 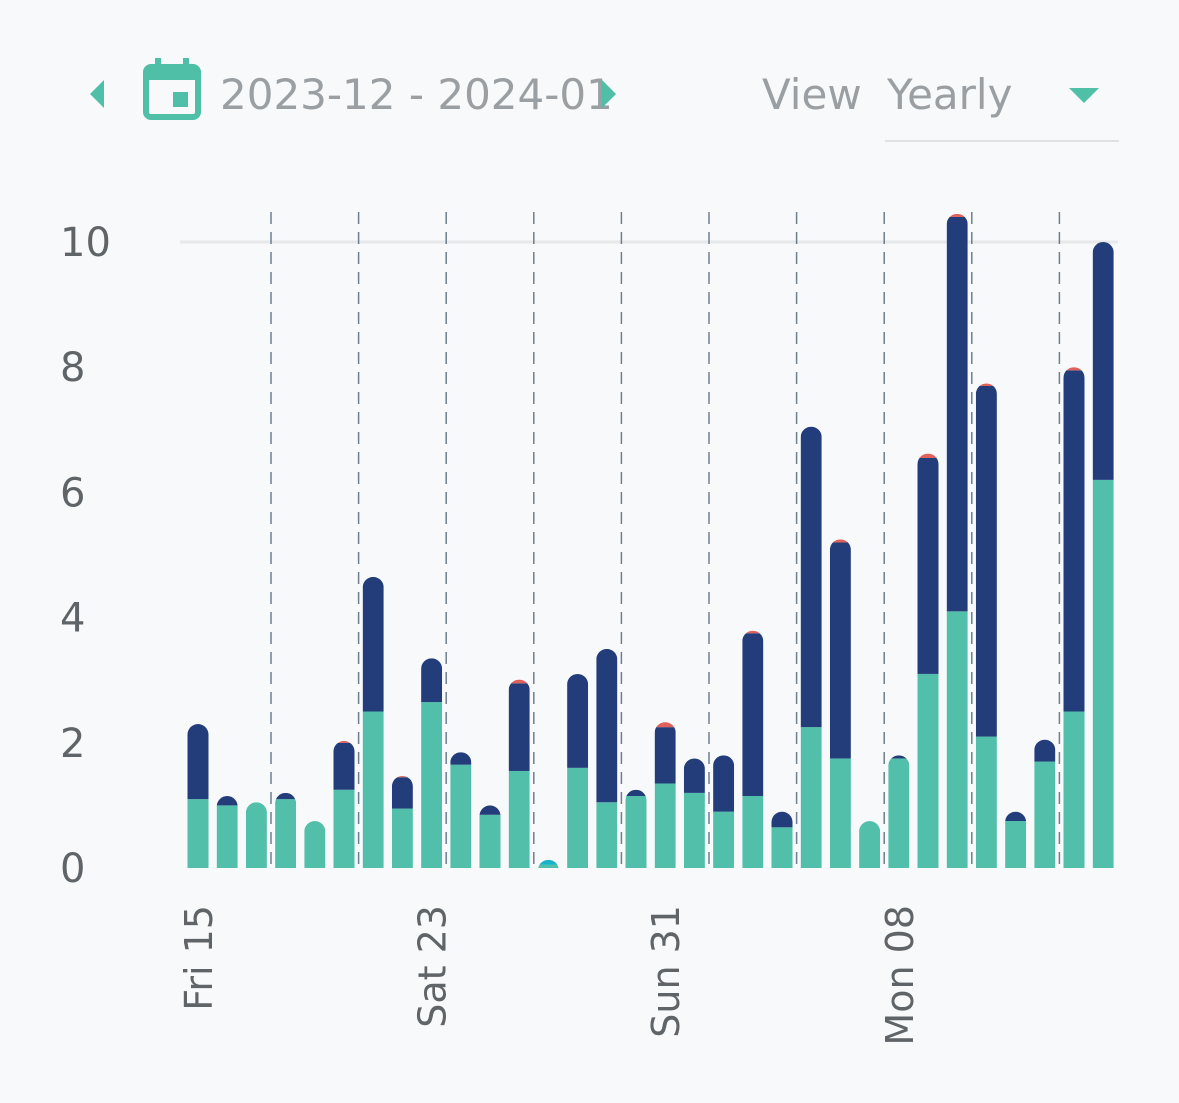 I want to click on y-tick-label: 8, so click(x=72, y=368).